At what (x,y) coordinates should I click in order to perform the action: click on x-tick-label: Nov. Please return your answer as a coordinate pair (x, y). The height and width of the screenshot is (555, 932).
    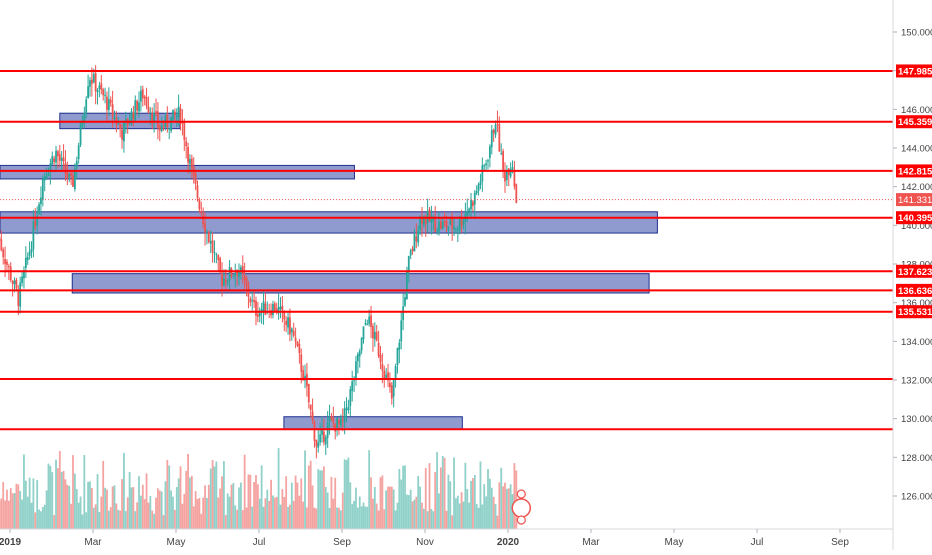
    Looking at the image, I should click on (425, 542).